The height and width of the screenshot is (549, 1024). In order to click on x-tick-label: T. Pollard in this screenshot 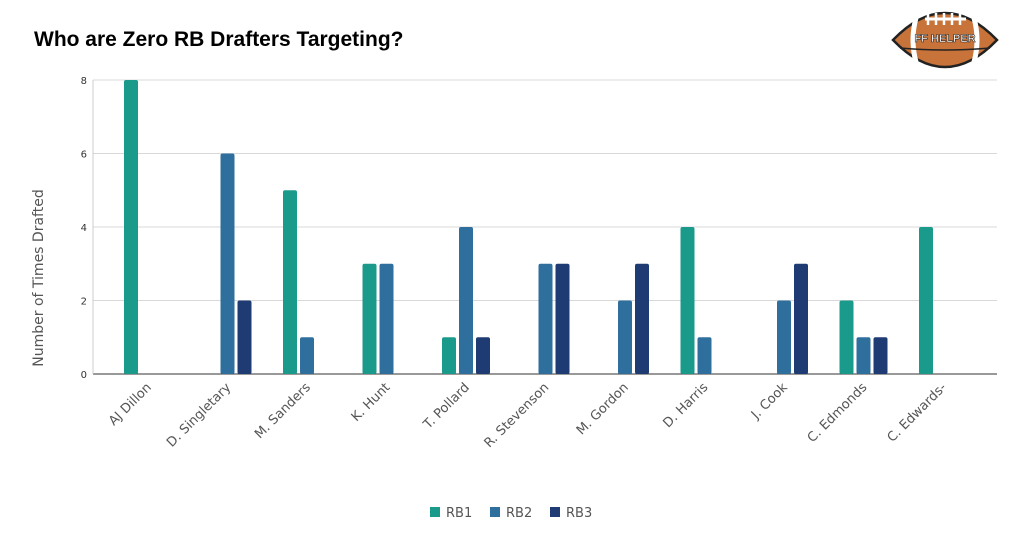, I will do `click(446, 406)`.